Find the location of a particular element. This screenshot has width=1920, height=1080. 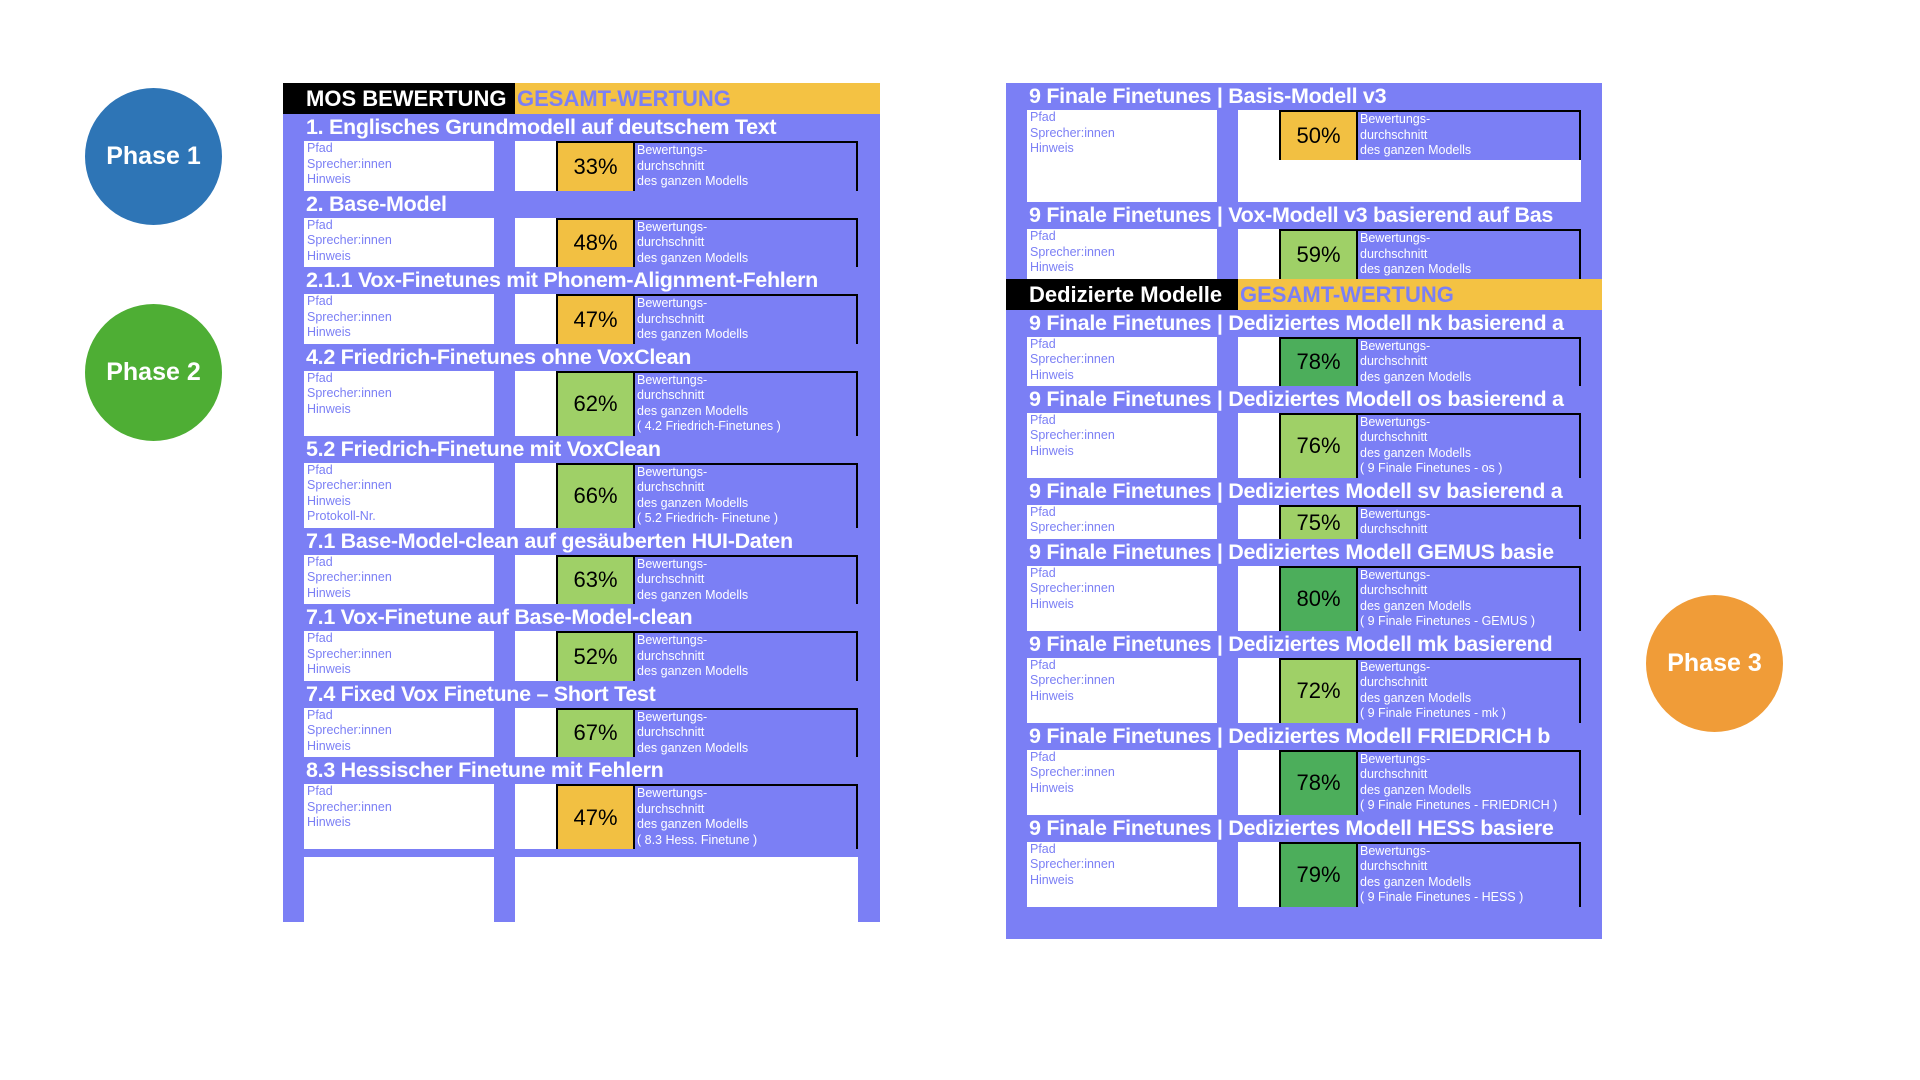

panel-header: MOS BEWERTUNG GESAMT-WERTUNG is located at coordinates (581, 98).